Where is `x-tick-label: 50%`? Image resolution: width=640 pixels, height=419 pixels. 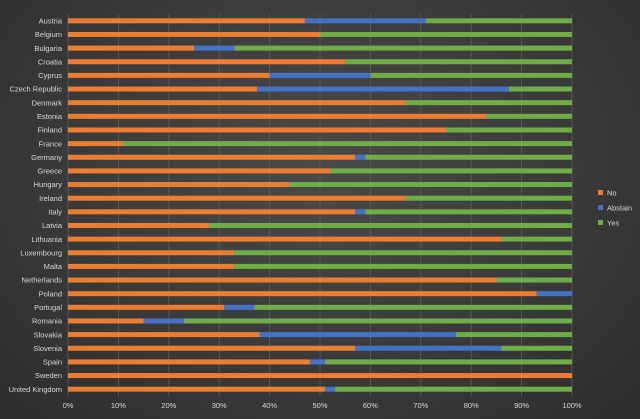 x-tick-label: 50% is located at coordinates (319, 405).